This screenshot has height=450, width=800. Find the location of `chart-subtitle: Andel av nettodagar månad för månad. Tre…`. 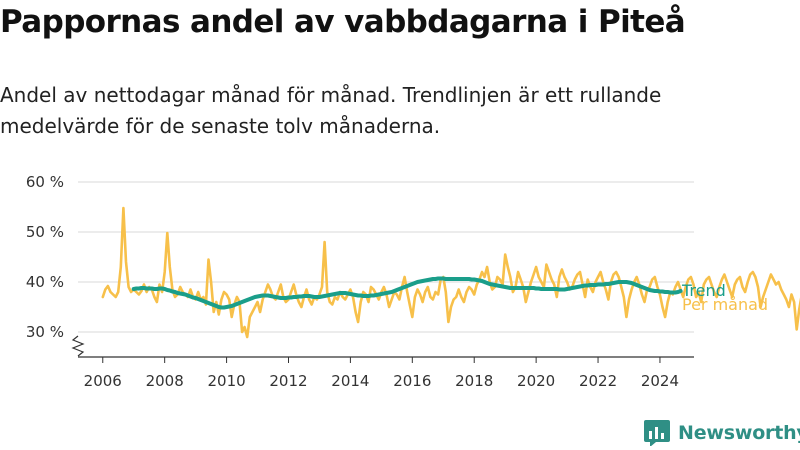

chart-subtitle: Andel av nettodagar månad för månad. Tre… is located at coordinates (331, 110).